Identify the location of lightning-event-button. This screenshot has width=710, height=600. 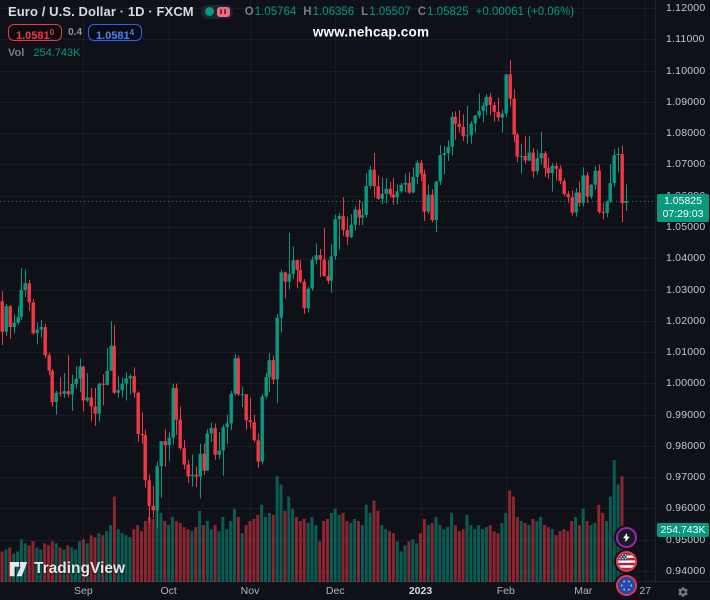
(626, 537).